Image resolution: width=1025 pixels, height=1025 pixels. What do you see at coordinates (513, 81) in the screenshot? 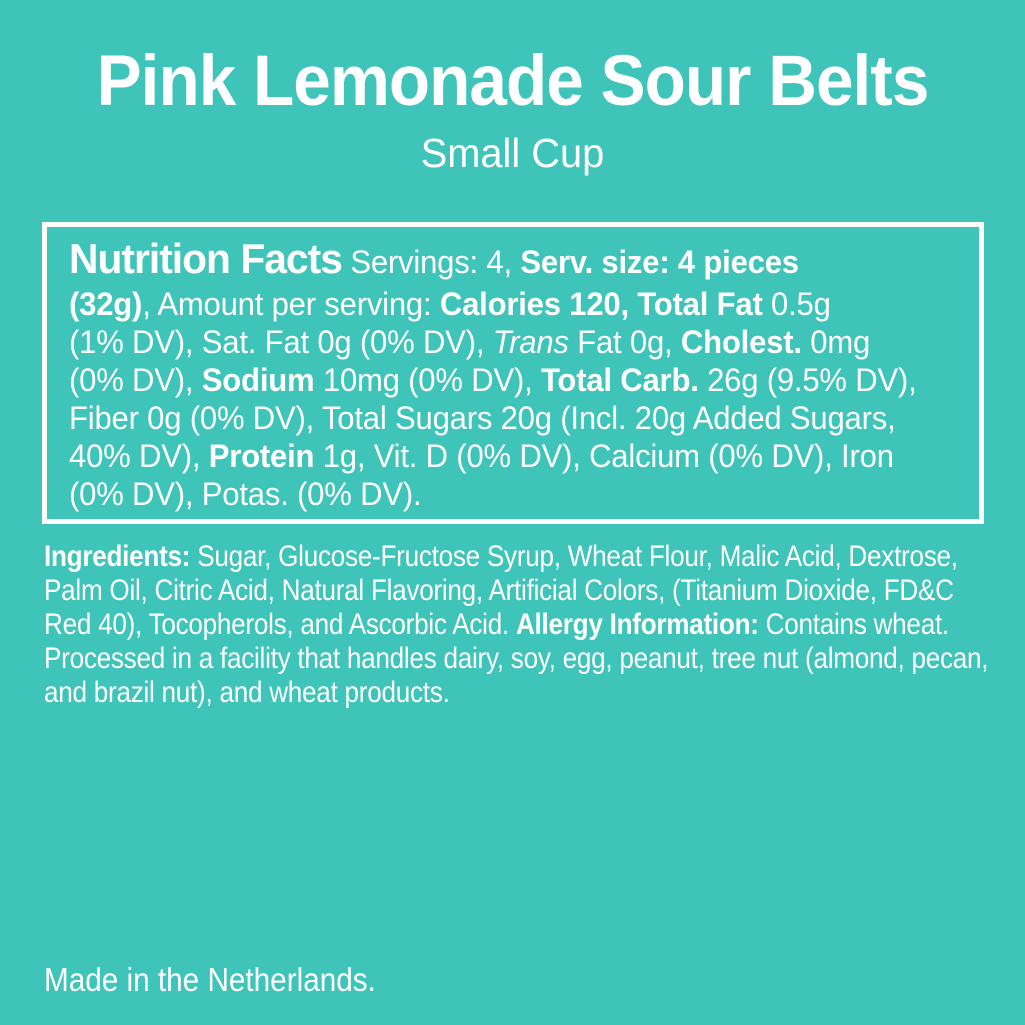
I see `product-title: Pink Lemonade Sour Belts` at bounding box center [513, 81].